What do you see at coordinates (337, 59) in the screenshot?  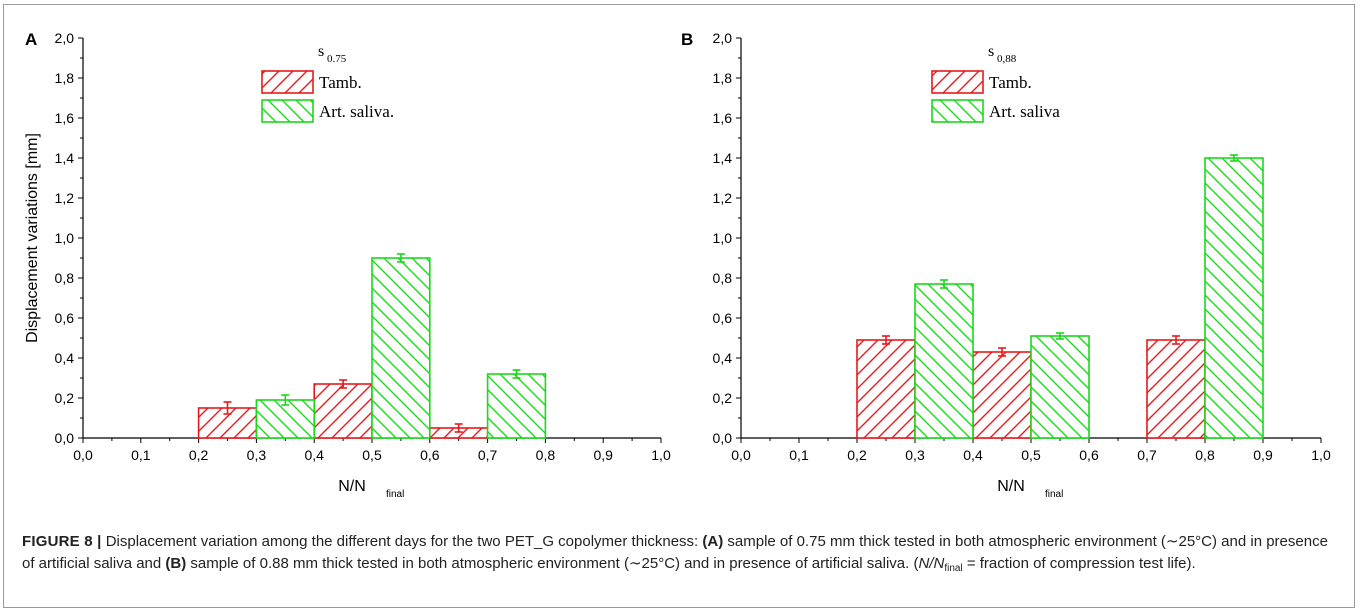 I see `legend-title-sub: 0.75` at bounding box center [337, 59].